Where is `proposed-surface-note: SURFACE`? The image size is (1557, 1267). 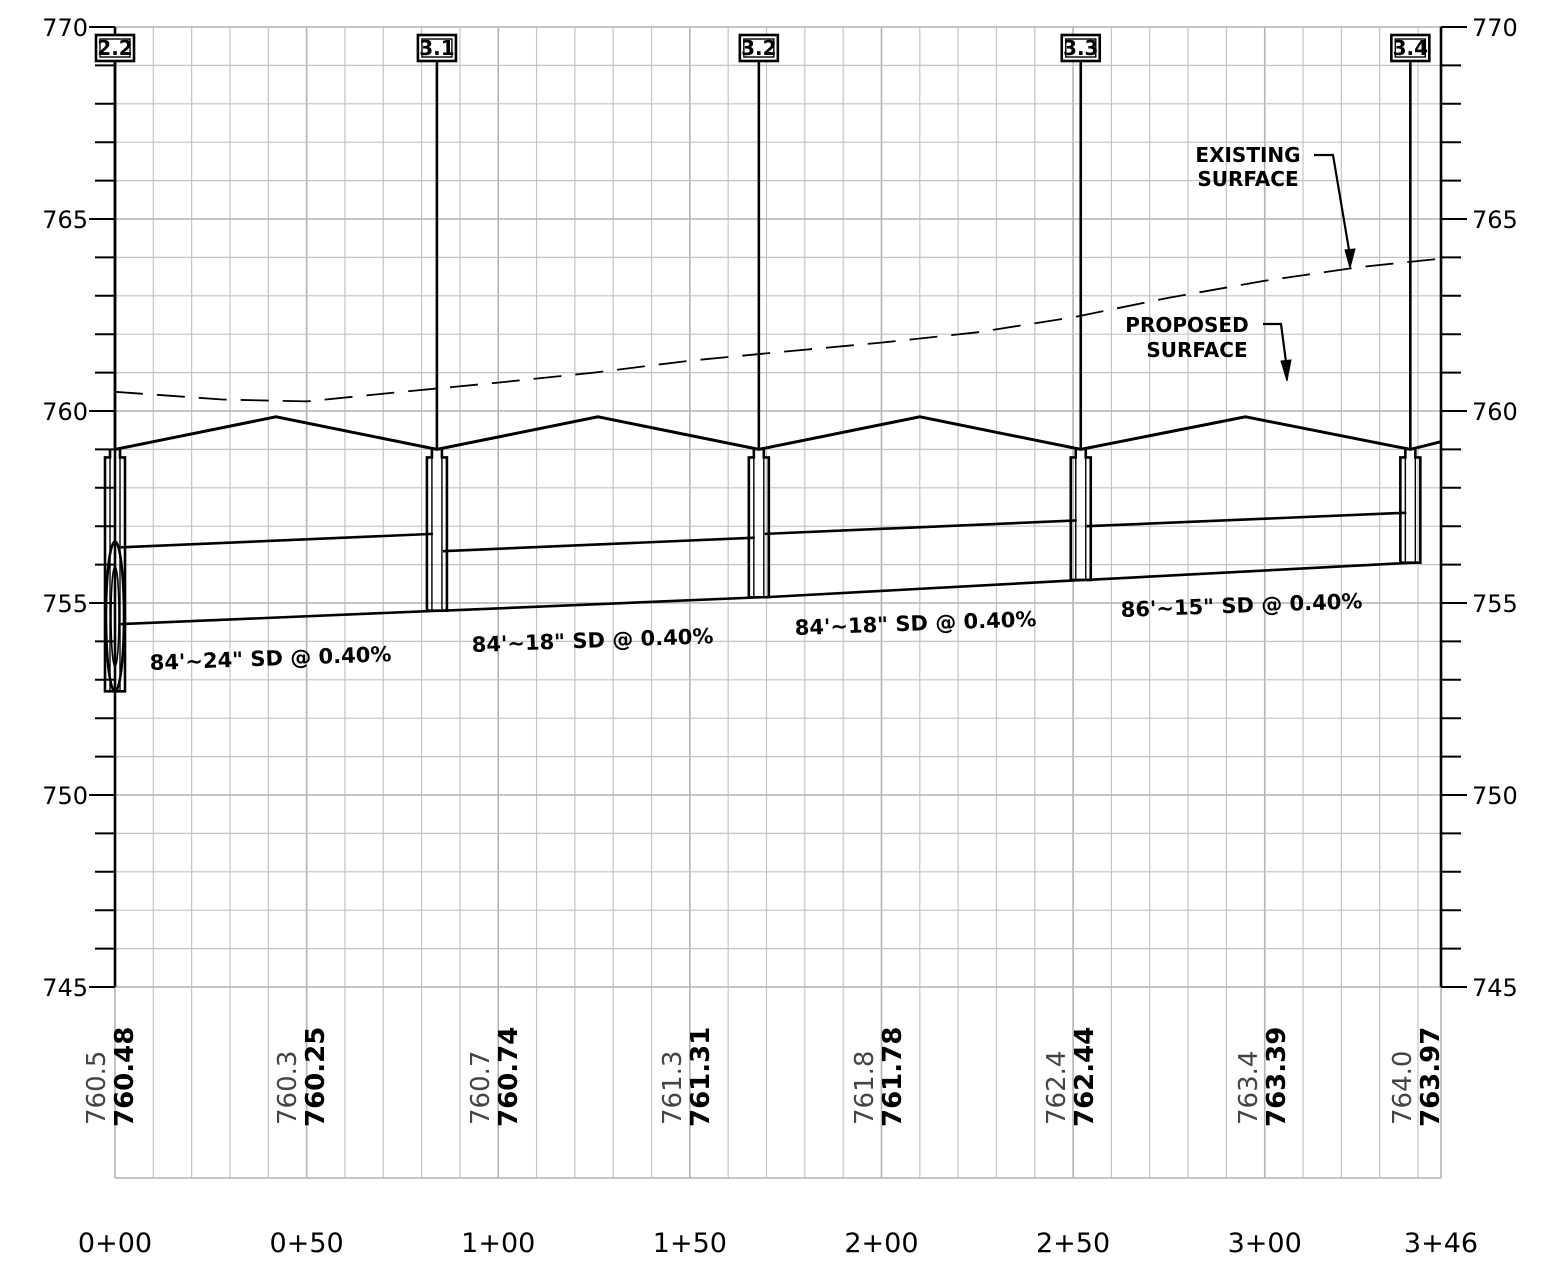
proposed-surface-note: SURFACE is located at coordinates (1196, 350).